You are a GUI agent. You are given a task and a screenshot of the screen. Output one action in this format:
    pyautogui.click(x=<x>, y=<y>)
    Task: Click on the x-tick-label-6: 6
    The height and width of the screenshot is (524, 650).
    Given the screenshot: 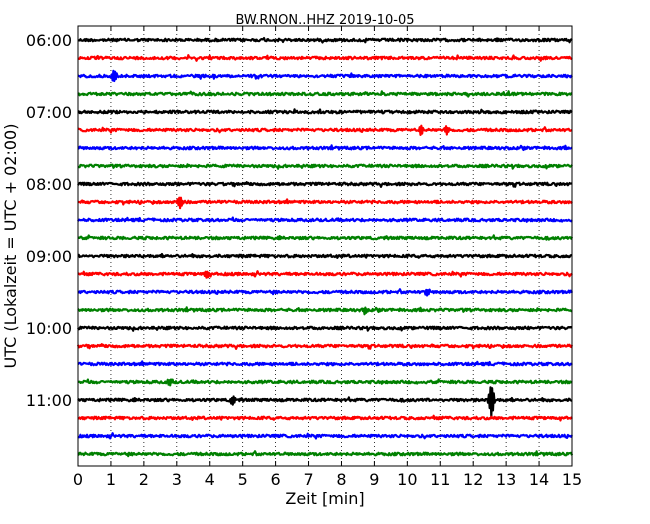 What is the action you would take?
    pyautogui.click(x=276, y=479)
    